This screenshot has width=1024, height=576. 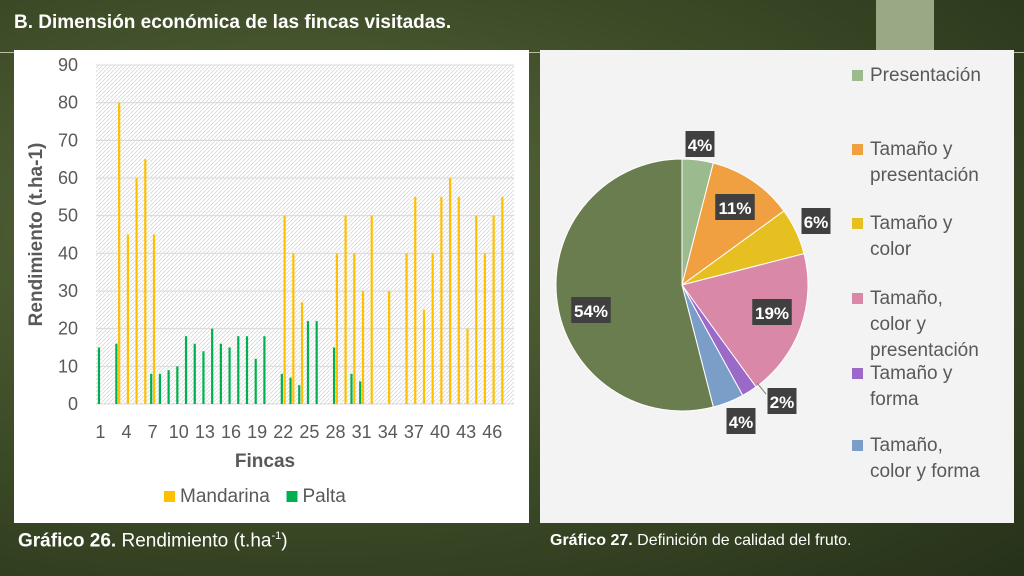 What do you see at coordinates (782, 402) in the screenshot?
I see `pie-data-label: 2%` at bounding box center [782, 402].